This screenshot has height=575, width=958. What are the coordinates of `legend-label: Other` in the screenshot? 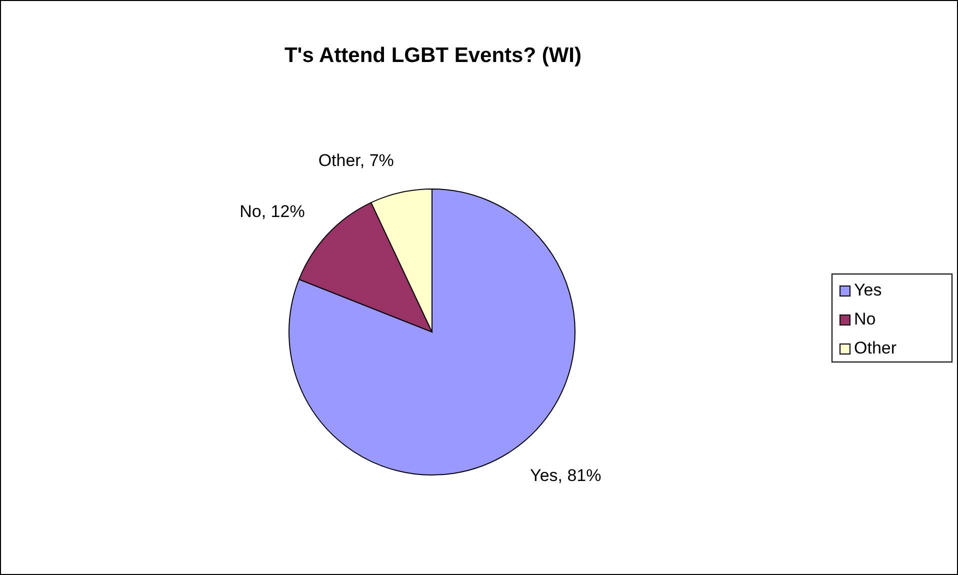 It's located at (875, 348).